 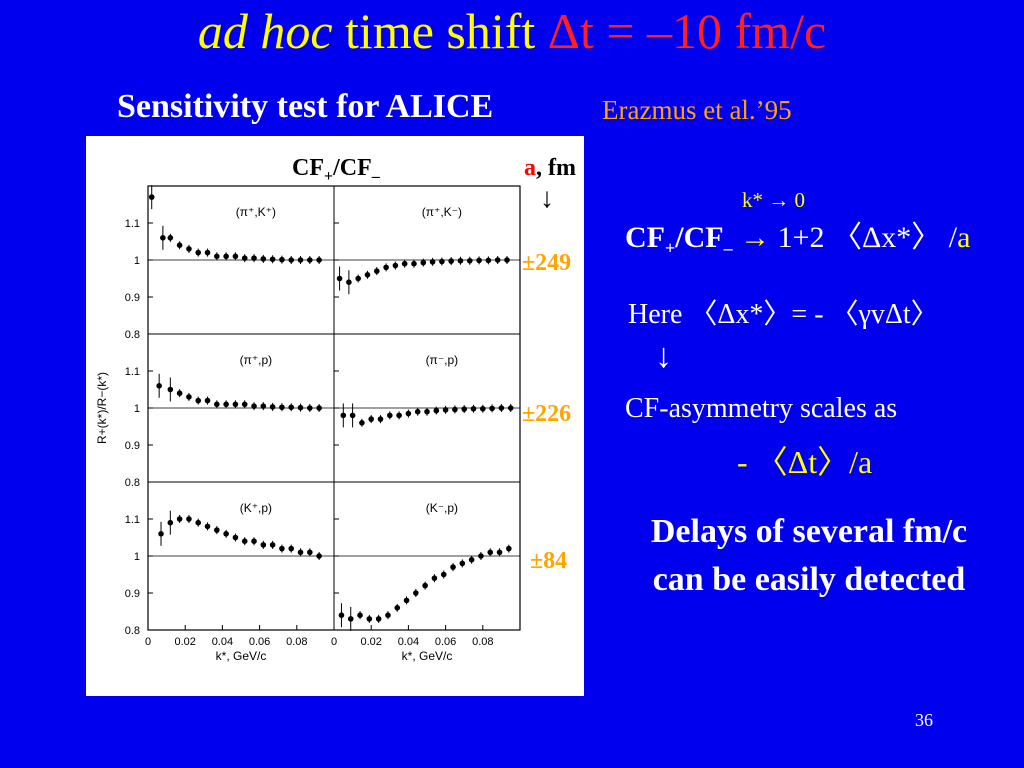 I want to click on slide-title: ad hoc time shift Δt = –10 fm/c, so click(x=512, y=31).